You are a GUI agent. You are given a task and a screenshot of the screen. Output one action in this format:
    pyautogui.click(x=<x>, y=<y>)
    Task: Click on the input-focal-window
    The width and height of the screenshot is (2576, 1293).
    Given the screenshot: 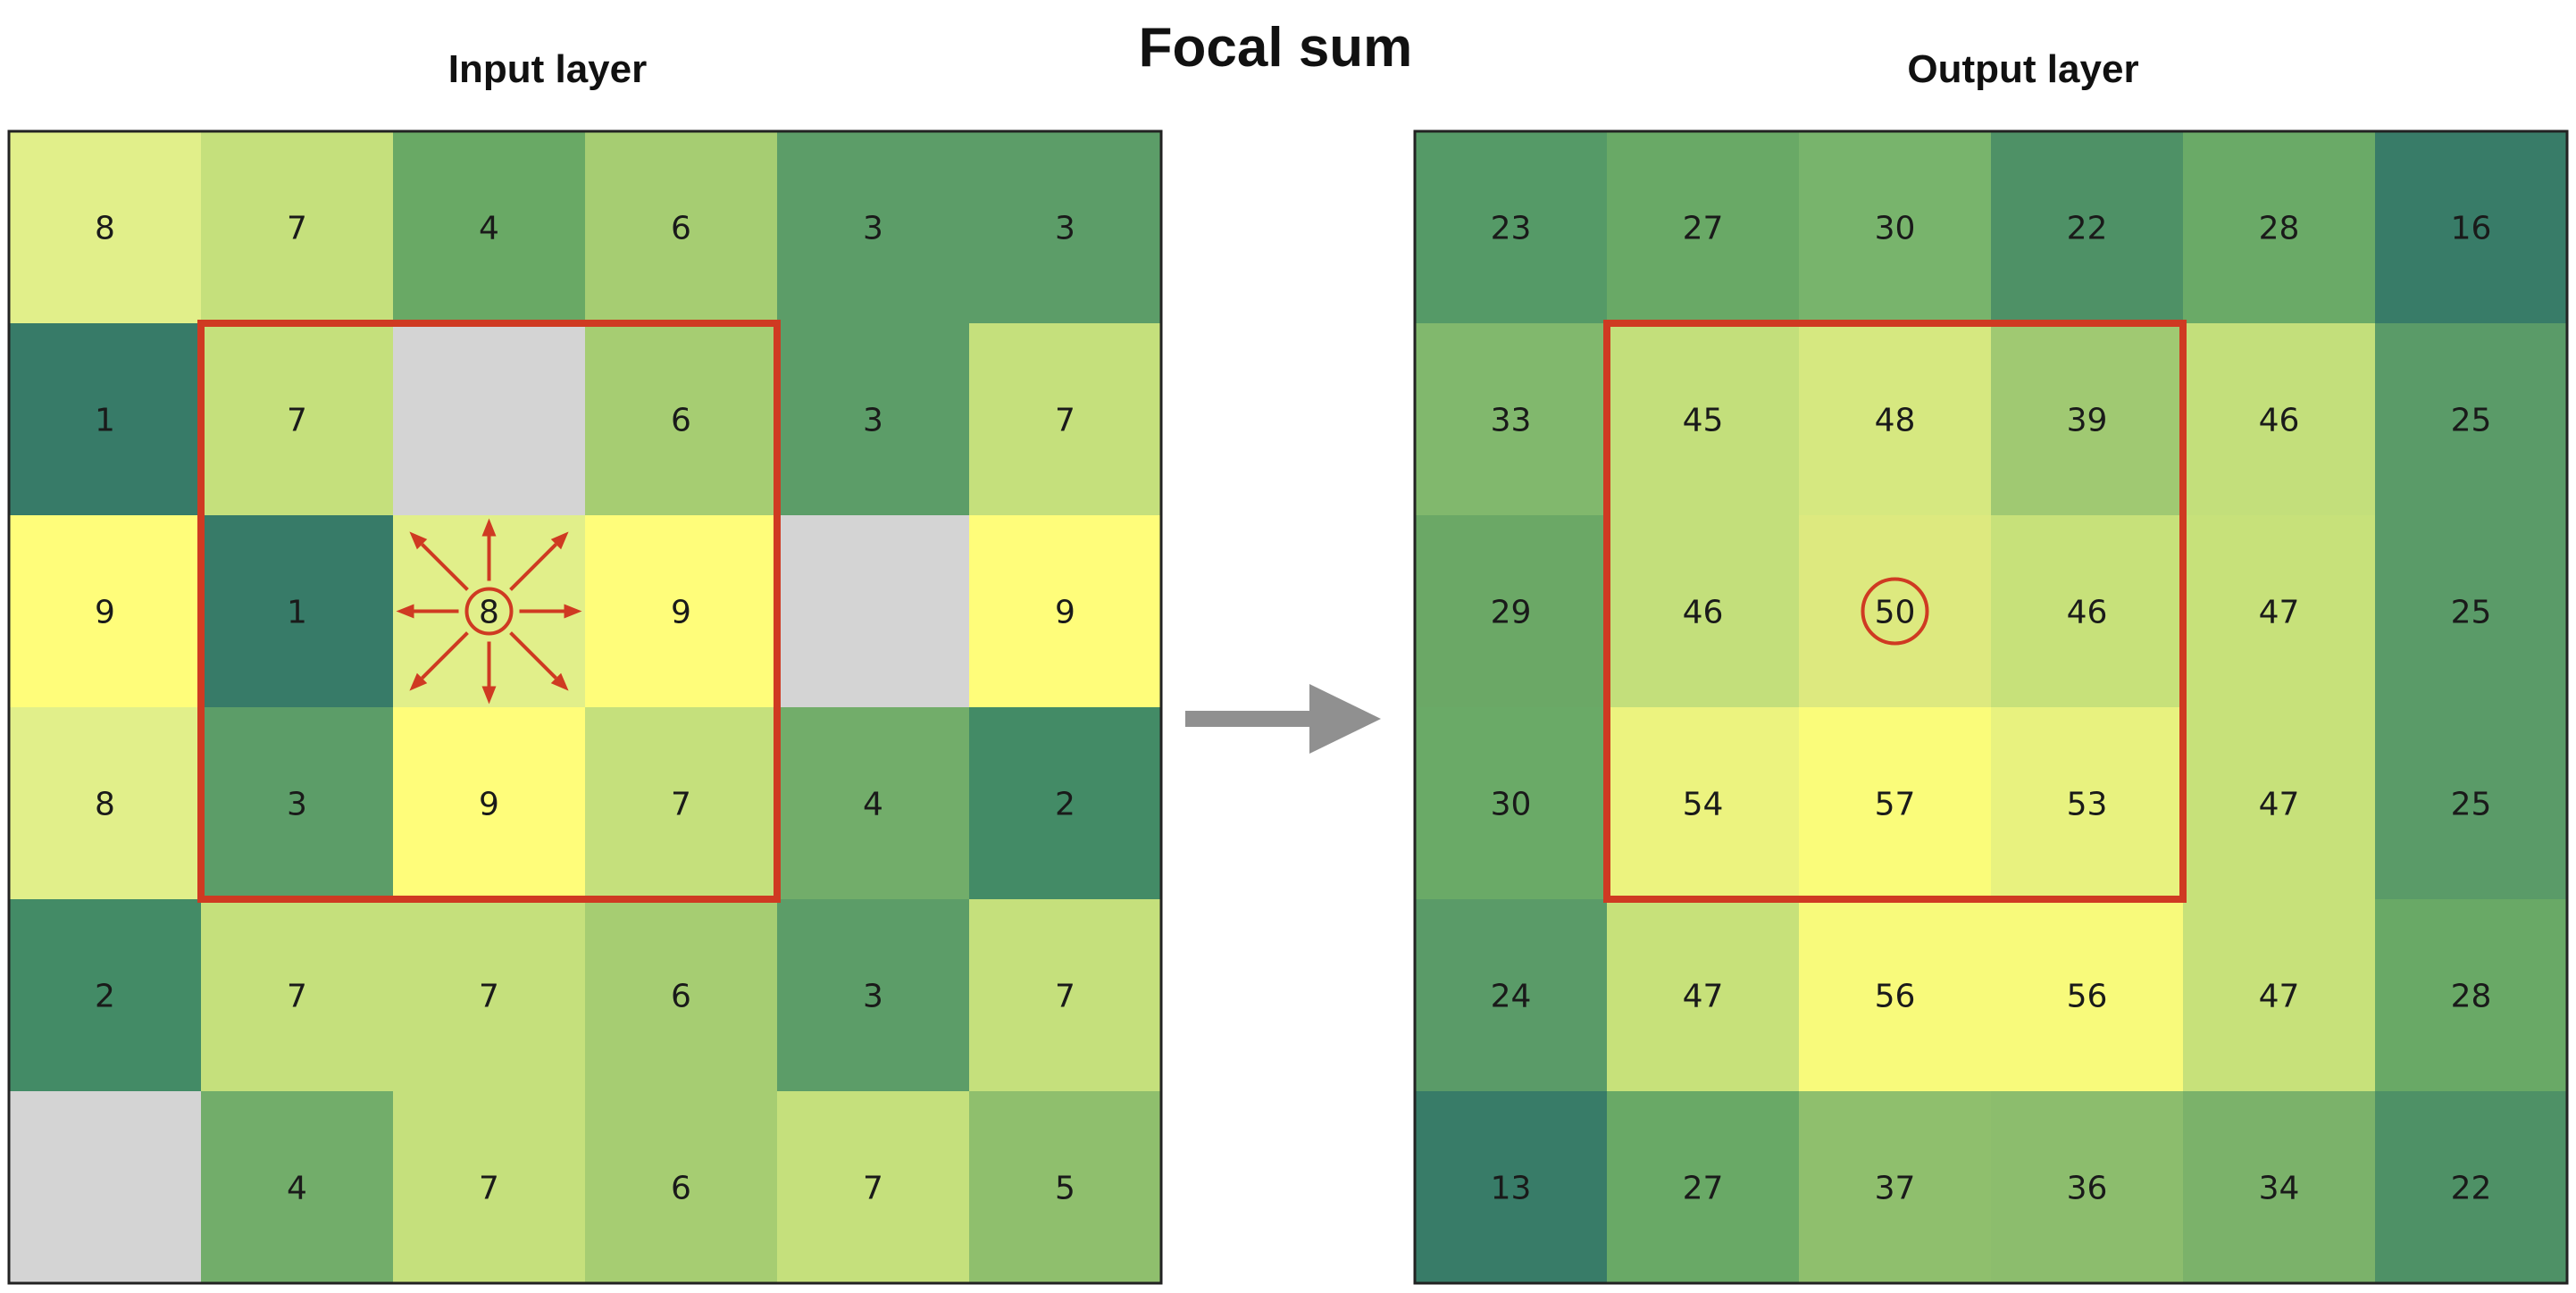 What is the action you would take?
    pyautogui.click(x=489, y=611)
    